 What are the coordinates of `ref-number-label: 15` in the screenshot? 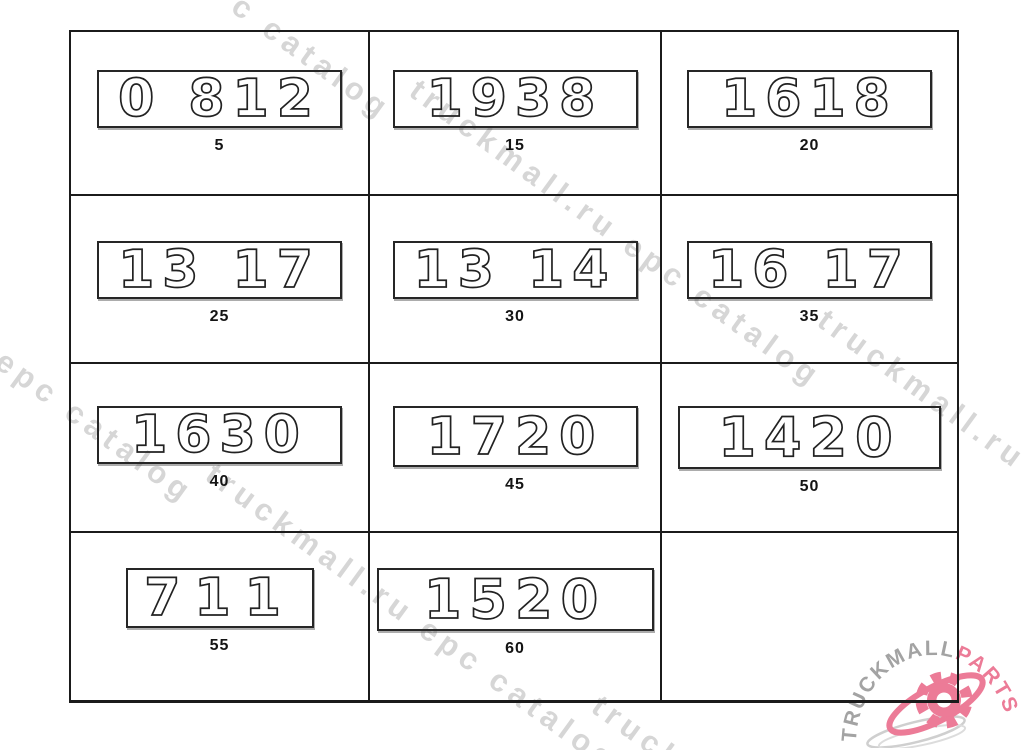 It's located at (515, 145).